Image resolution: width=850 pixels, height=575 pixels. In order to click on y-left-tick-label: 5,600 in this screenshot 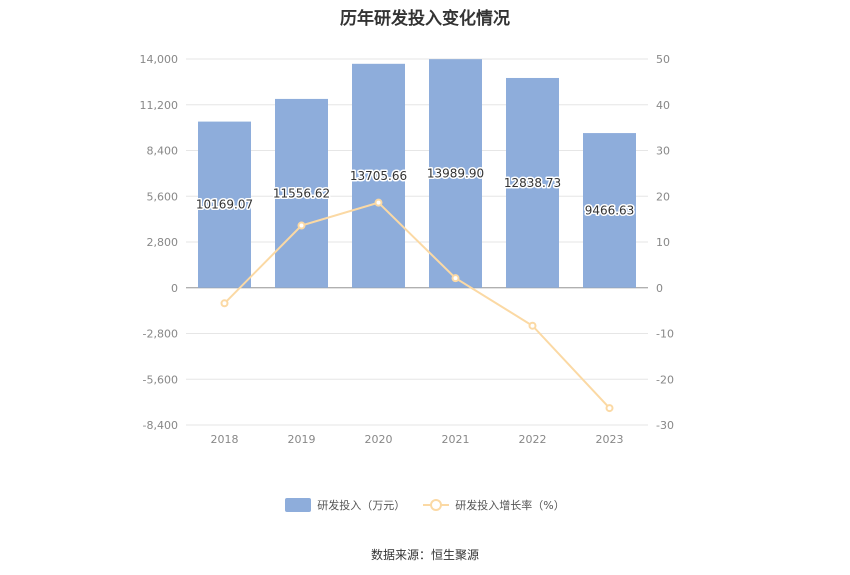, I will do `click(163, 196)`.